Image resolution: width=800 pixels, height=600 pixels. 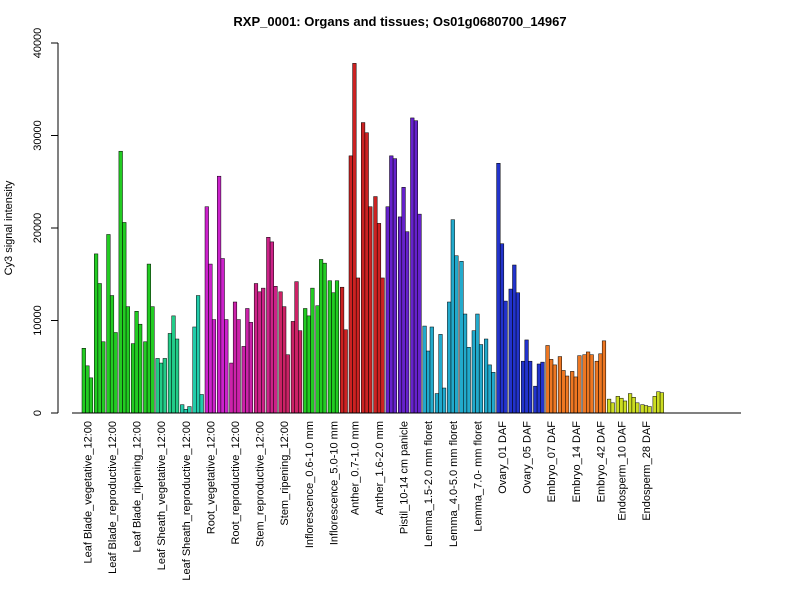 What do you see at coordinates (236, 483) in the screenshot?
I see `x-tick-label: Root_reproductive_12:00` at bounding box center [236, 483].